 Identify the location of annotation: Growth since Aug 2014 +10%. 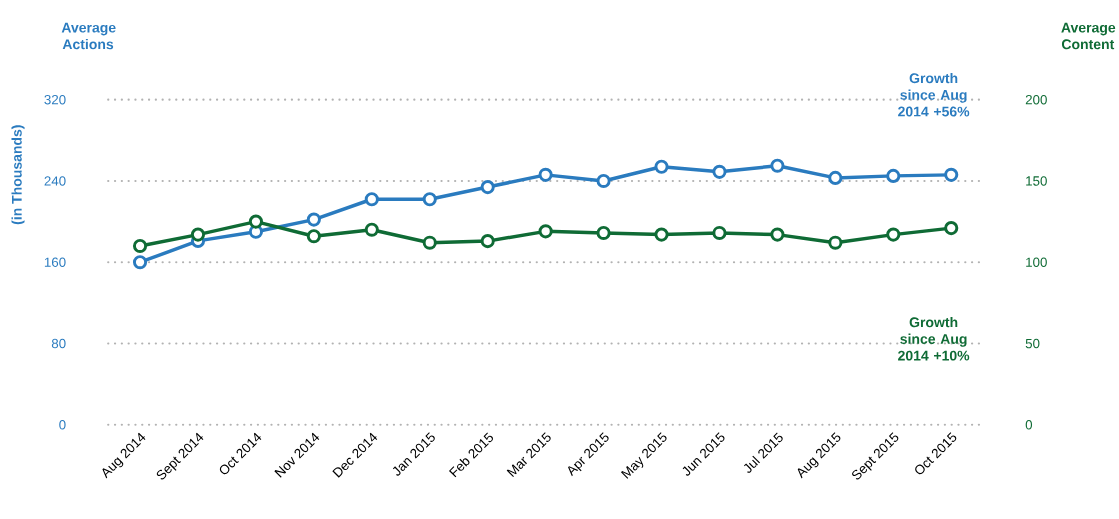
(934, 339).